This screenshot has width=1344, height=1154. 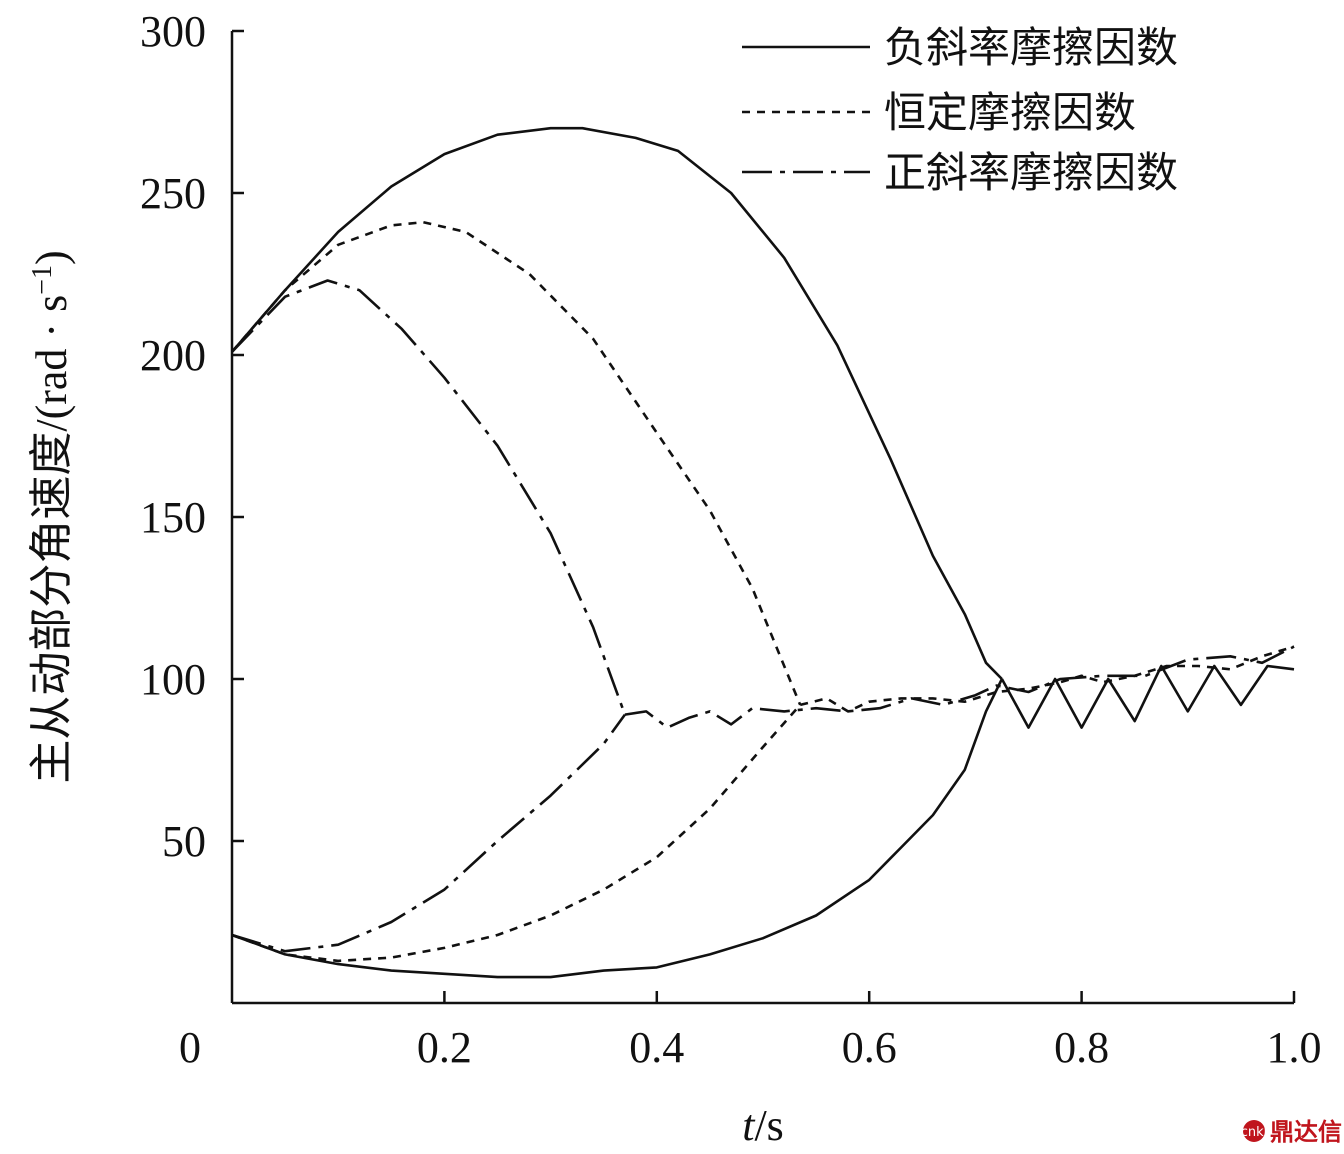 What do you see at coordinates (192, 436) in the screenshot?
I see `y-ticks: 50 100 150 200 250 300` at bounding box center [192, 436].